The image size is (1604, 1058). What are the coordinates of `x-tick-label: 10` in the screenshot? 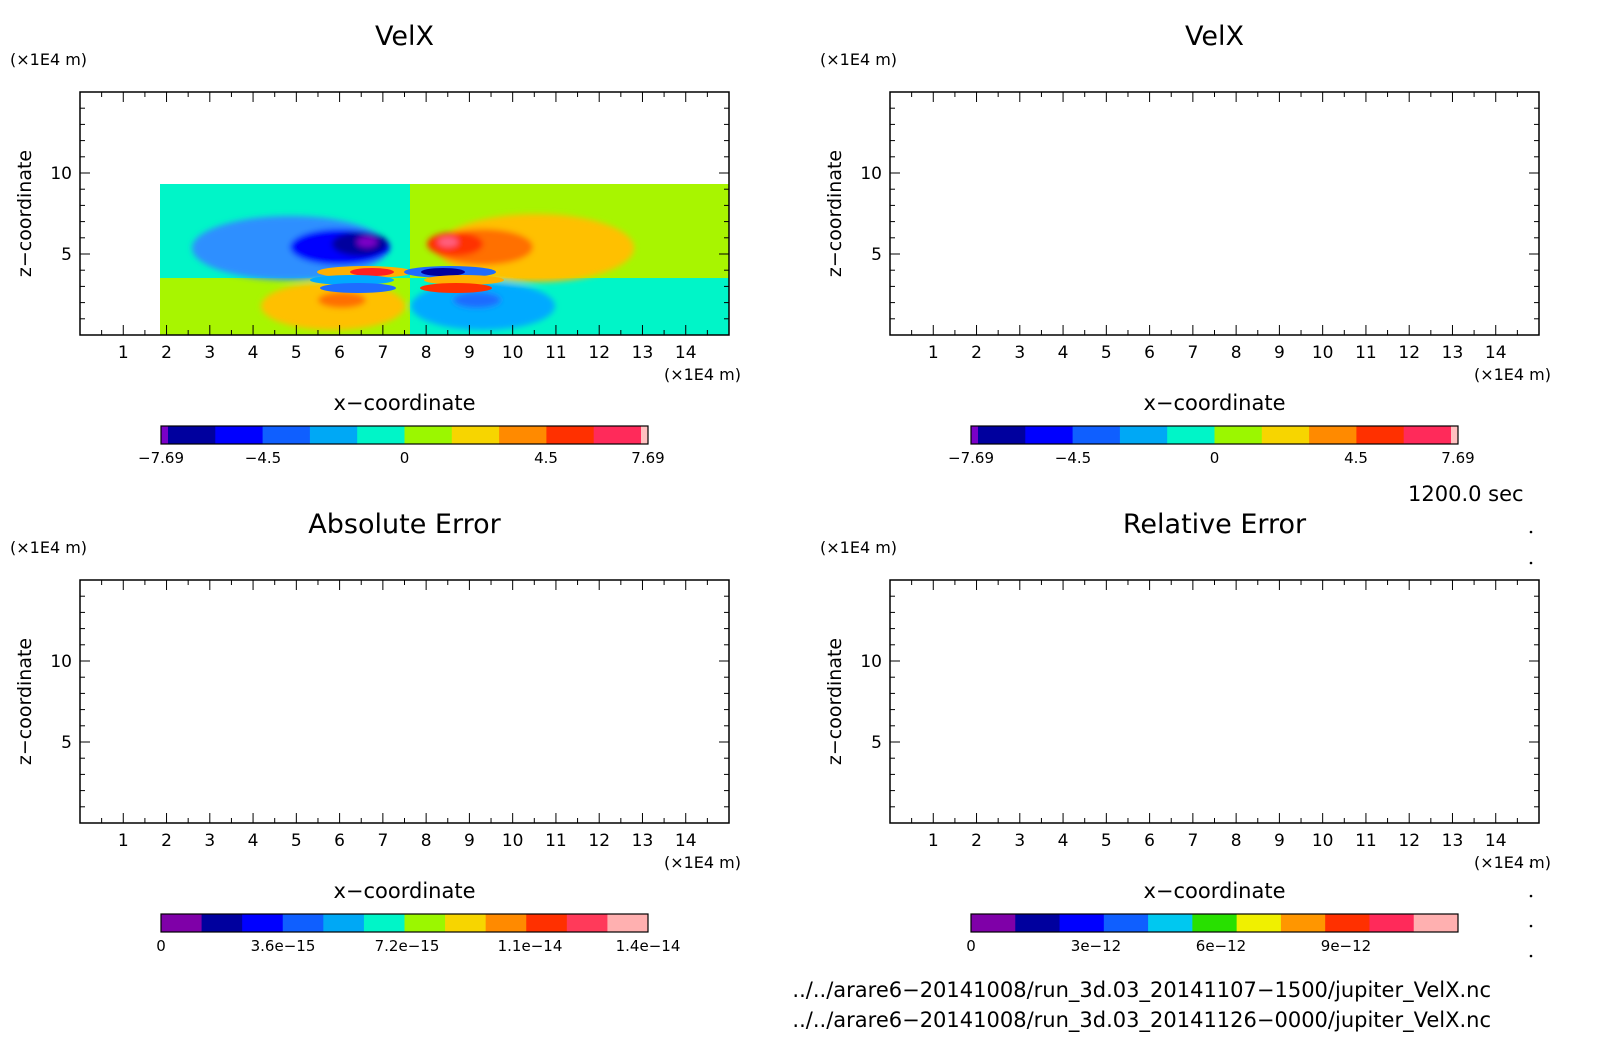 It's located at (1323, 841).